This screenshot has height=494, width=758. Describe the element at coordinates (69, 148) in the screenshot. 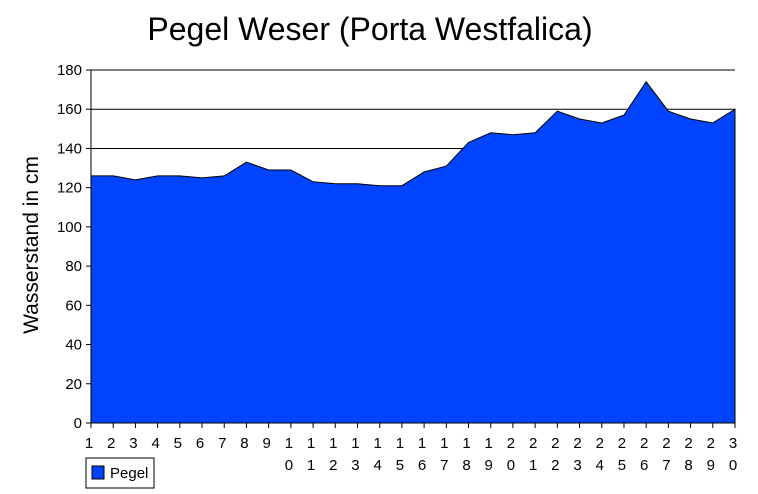

I see `y-tick-label: 140` at that location.